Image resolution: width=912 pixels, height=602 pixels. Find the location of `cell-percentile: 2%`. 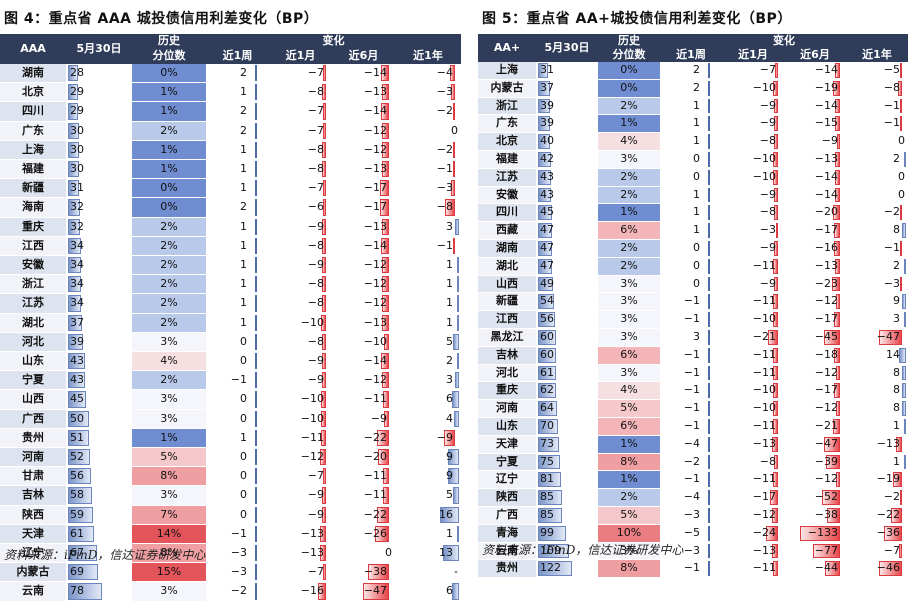

cell-percentile: 2% is located at coordinates (169, 246).